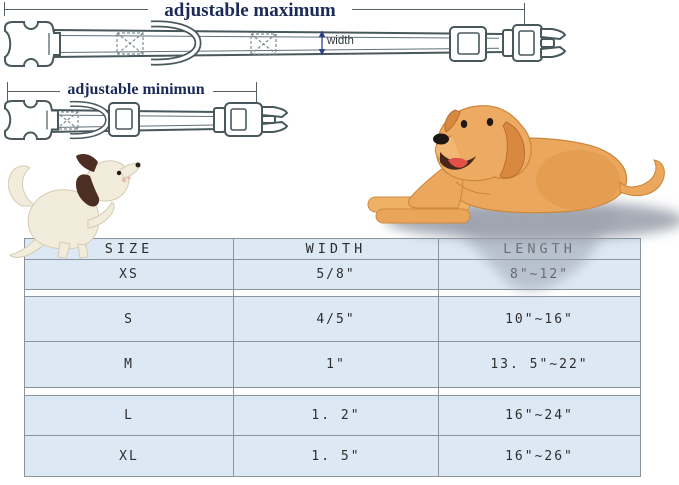 The image size is (679, 485). I want to click on dimension-tick-left-max, so click(4, 9).